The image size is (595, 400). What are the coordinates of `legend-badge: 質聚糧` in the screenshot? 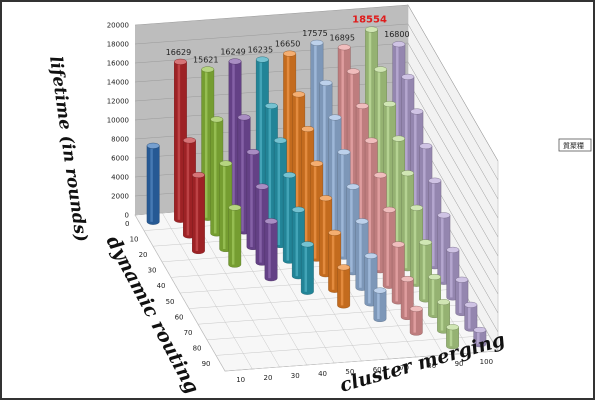 It's located at (575, 145).